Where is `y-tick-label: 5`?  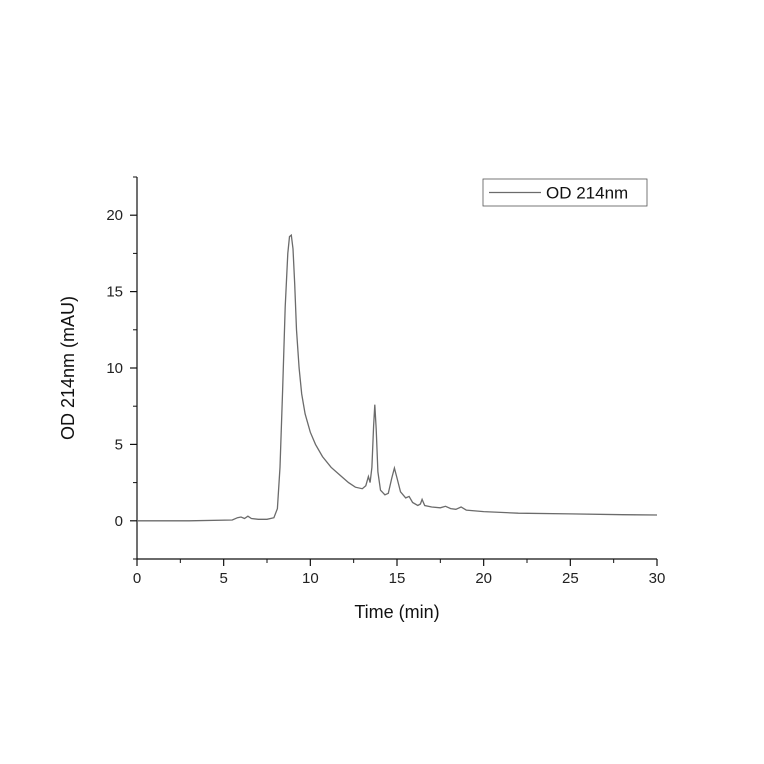 y-tick-label: 5 is located at coordinates (119, 444).